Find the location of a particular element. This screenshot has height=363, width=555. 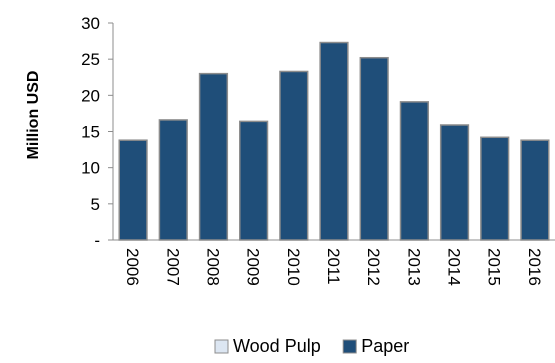

legend-swatch-paper is located at coordinates (349, 346).